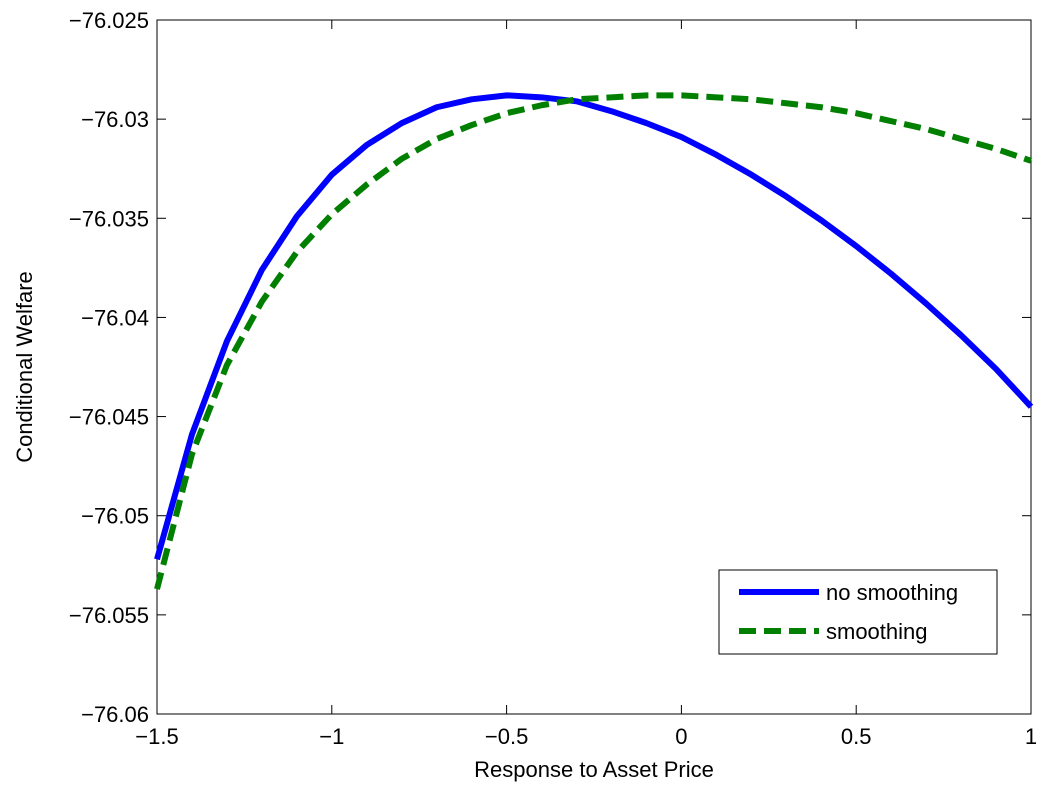 This screenshot has width=1041, height=787. Describe the element at coordinates (109, 417) in the screenshot. I see `y-tick-label: −76.045` at that location.